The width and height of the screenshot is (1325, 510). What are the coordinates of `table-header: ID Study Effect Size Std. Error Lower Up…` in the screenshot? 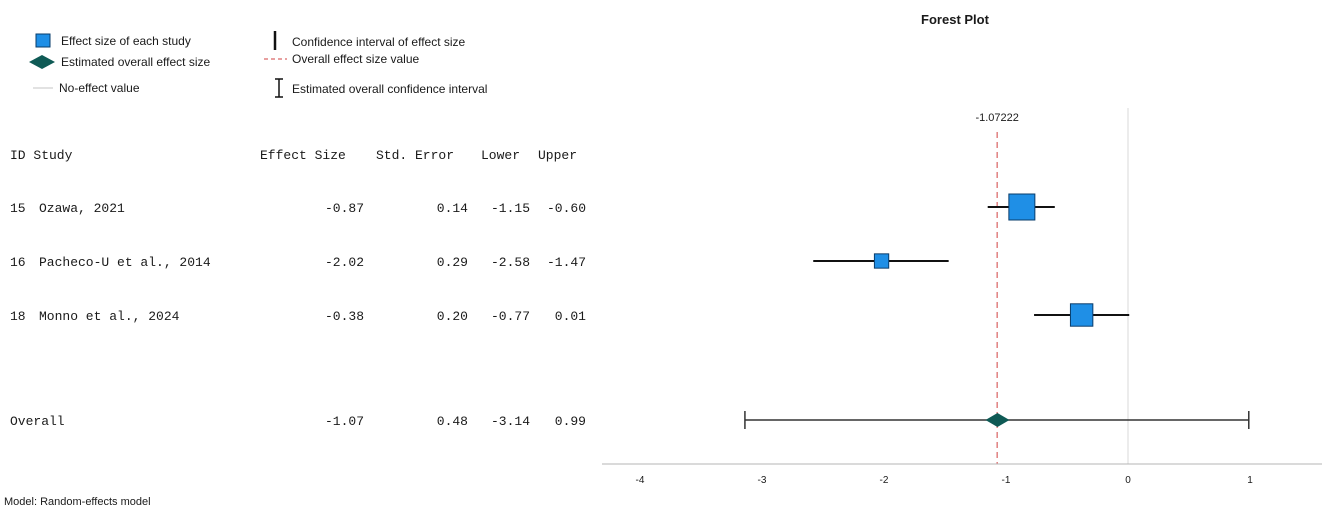 It's located at (293, 155).